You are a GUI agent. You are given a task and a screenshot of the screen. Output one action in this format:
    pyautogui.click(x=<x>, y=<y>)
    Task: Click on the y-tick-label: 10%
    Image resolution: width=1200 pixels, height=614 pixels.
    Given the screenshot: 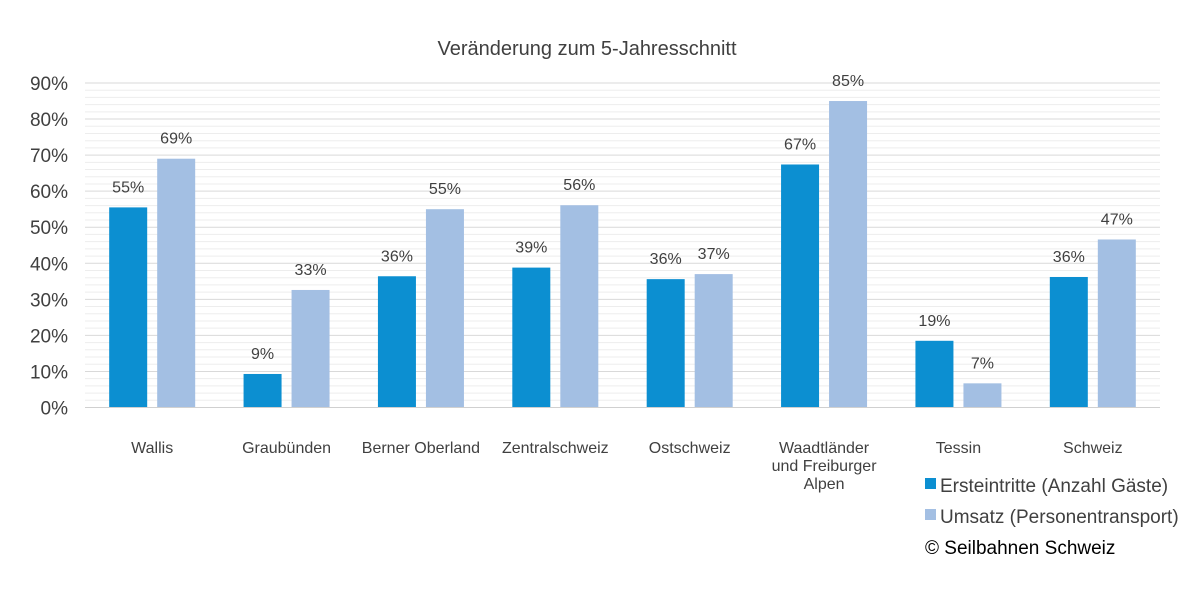 What is the action you would take?
    pyautogui.click(x=49, y=372)
    